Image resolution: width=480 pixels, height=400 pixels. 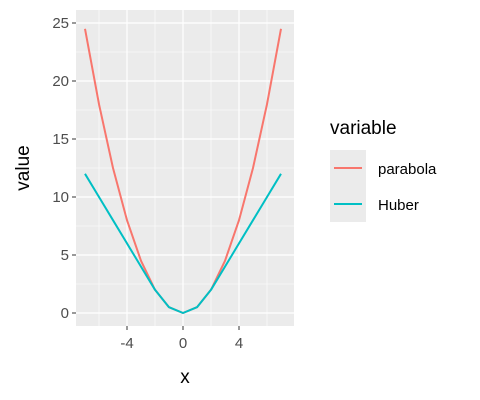 What do you see at coordinates (65, 313) in the screenshot?
I see `y-tick-label: 0` at bounding box center [65, 313].